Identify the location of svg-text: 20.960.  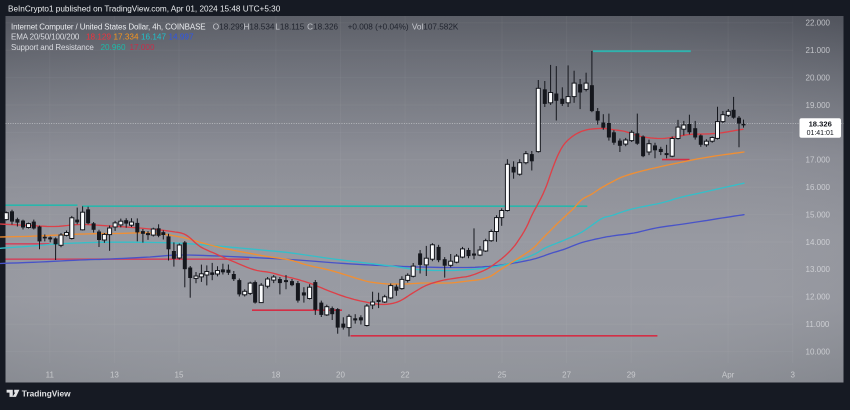
(113, 47).